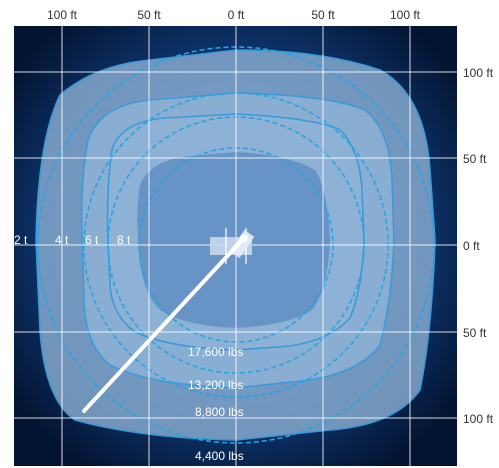 Image resolution: width=499 pixels, height=468 pixels. Describe the element at coordinates (21, 240) in the screenshot. I see `ton-label-2t: 2 t` at that location.